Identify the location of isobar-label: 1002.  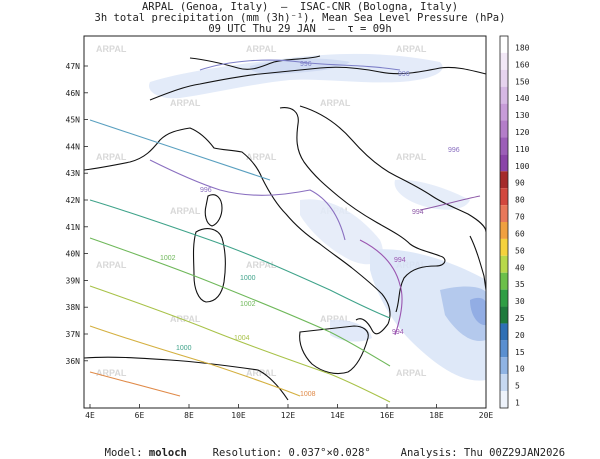
(248, 304).